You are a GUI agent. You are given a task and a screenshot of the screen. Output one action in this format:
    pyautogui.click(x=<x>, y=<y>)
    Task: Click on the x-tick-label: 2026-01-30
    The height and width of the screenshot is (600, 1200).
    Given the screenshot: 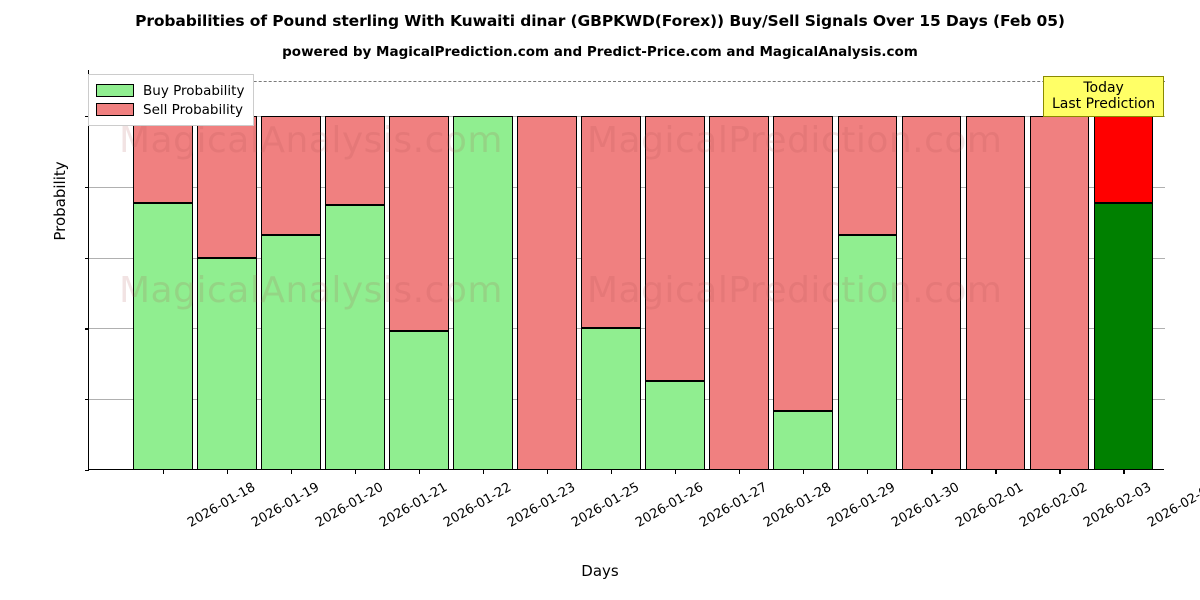 What is the action you would take?
    pyautogui.click(x=926, y=505)
    